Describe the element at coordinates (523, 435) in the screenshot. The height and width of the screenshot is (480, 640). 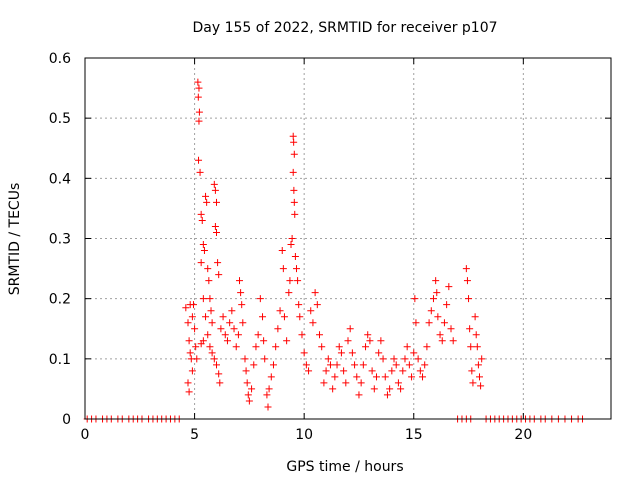
I see `x-tick-label: 20` at that location.